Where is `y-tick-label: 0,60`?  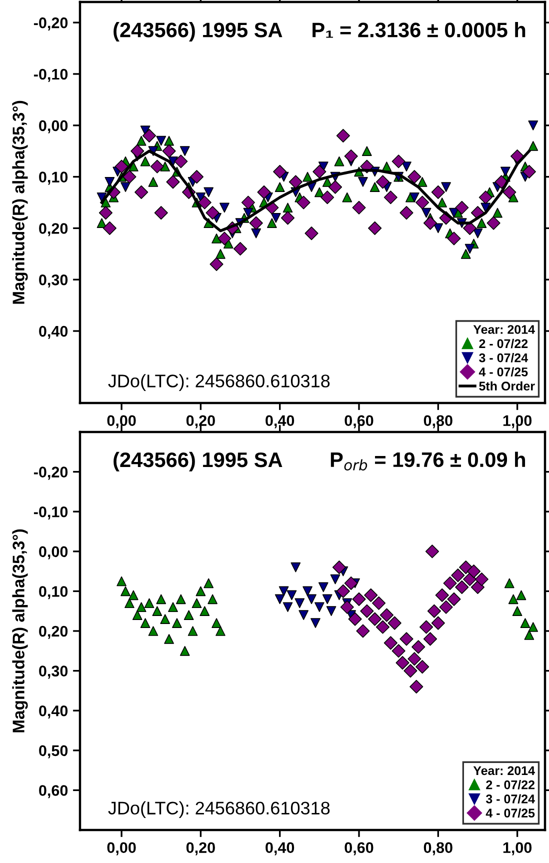 y-tick-label: 0,60 is located at coordinates (53, 791).